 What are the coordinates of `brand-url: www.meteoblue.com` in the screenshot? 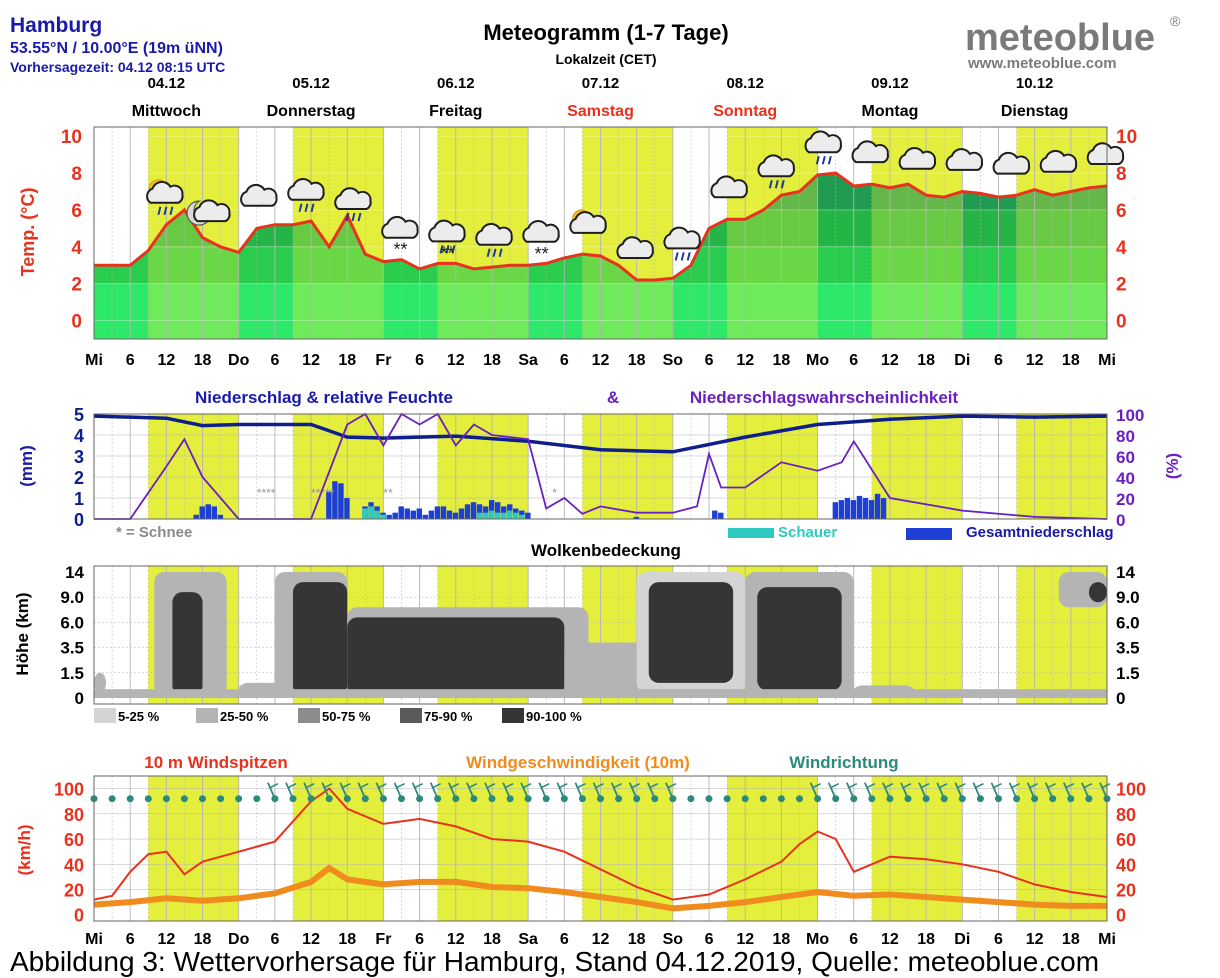 It's located at (1042, 63).